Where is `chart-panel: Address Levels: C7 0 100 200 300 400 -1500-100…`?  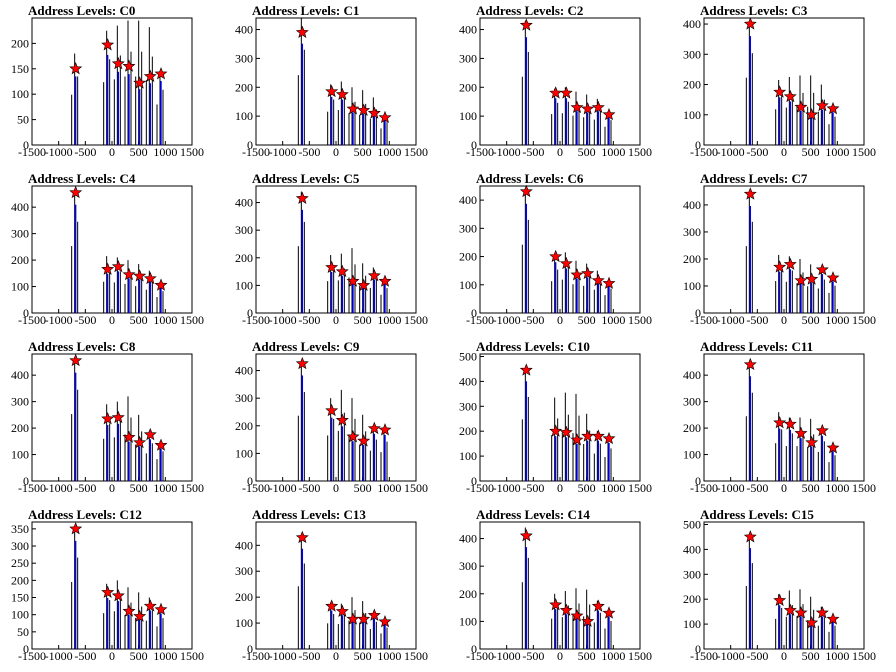 chart-panel: Address Levels: C7 0 100 200 300 400 -1500-100… is located at coordinates (779, 249).